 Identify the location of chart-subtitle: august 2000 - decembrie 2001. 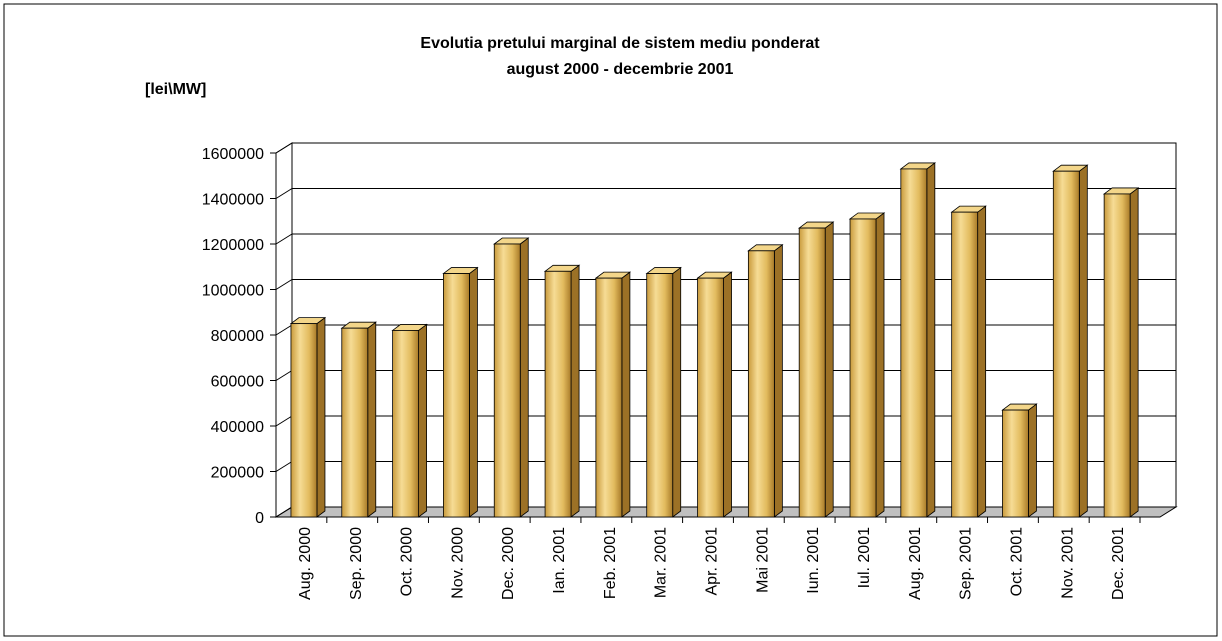
(620, 69).